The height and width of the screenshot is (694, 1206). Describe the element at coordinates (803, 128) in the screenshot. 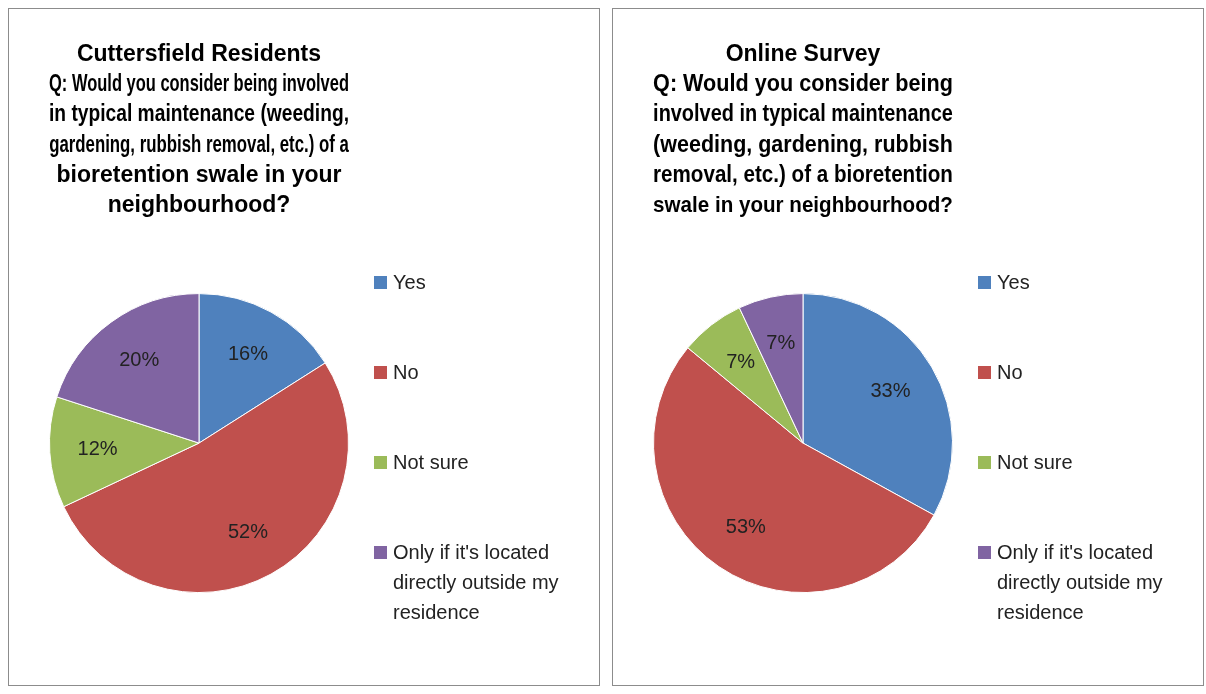

I see `chart-title: Online Survey Q: Would you consider being involved in typical maintenance (weeding, gardening, rubbish removal, etc.) of a bioretention swale in your neighbourhood?` at that location.